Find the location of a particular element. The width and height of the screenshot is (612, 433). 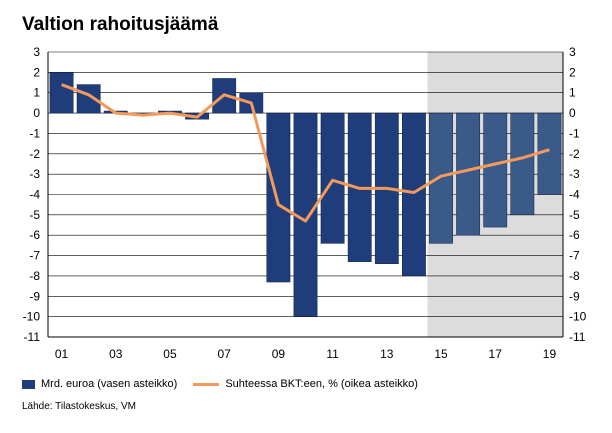

source-note: Lähde: Tilastokeskus, VM is located at coordinates (79, 406).